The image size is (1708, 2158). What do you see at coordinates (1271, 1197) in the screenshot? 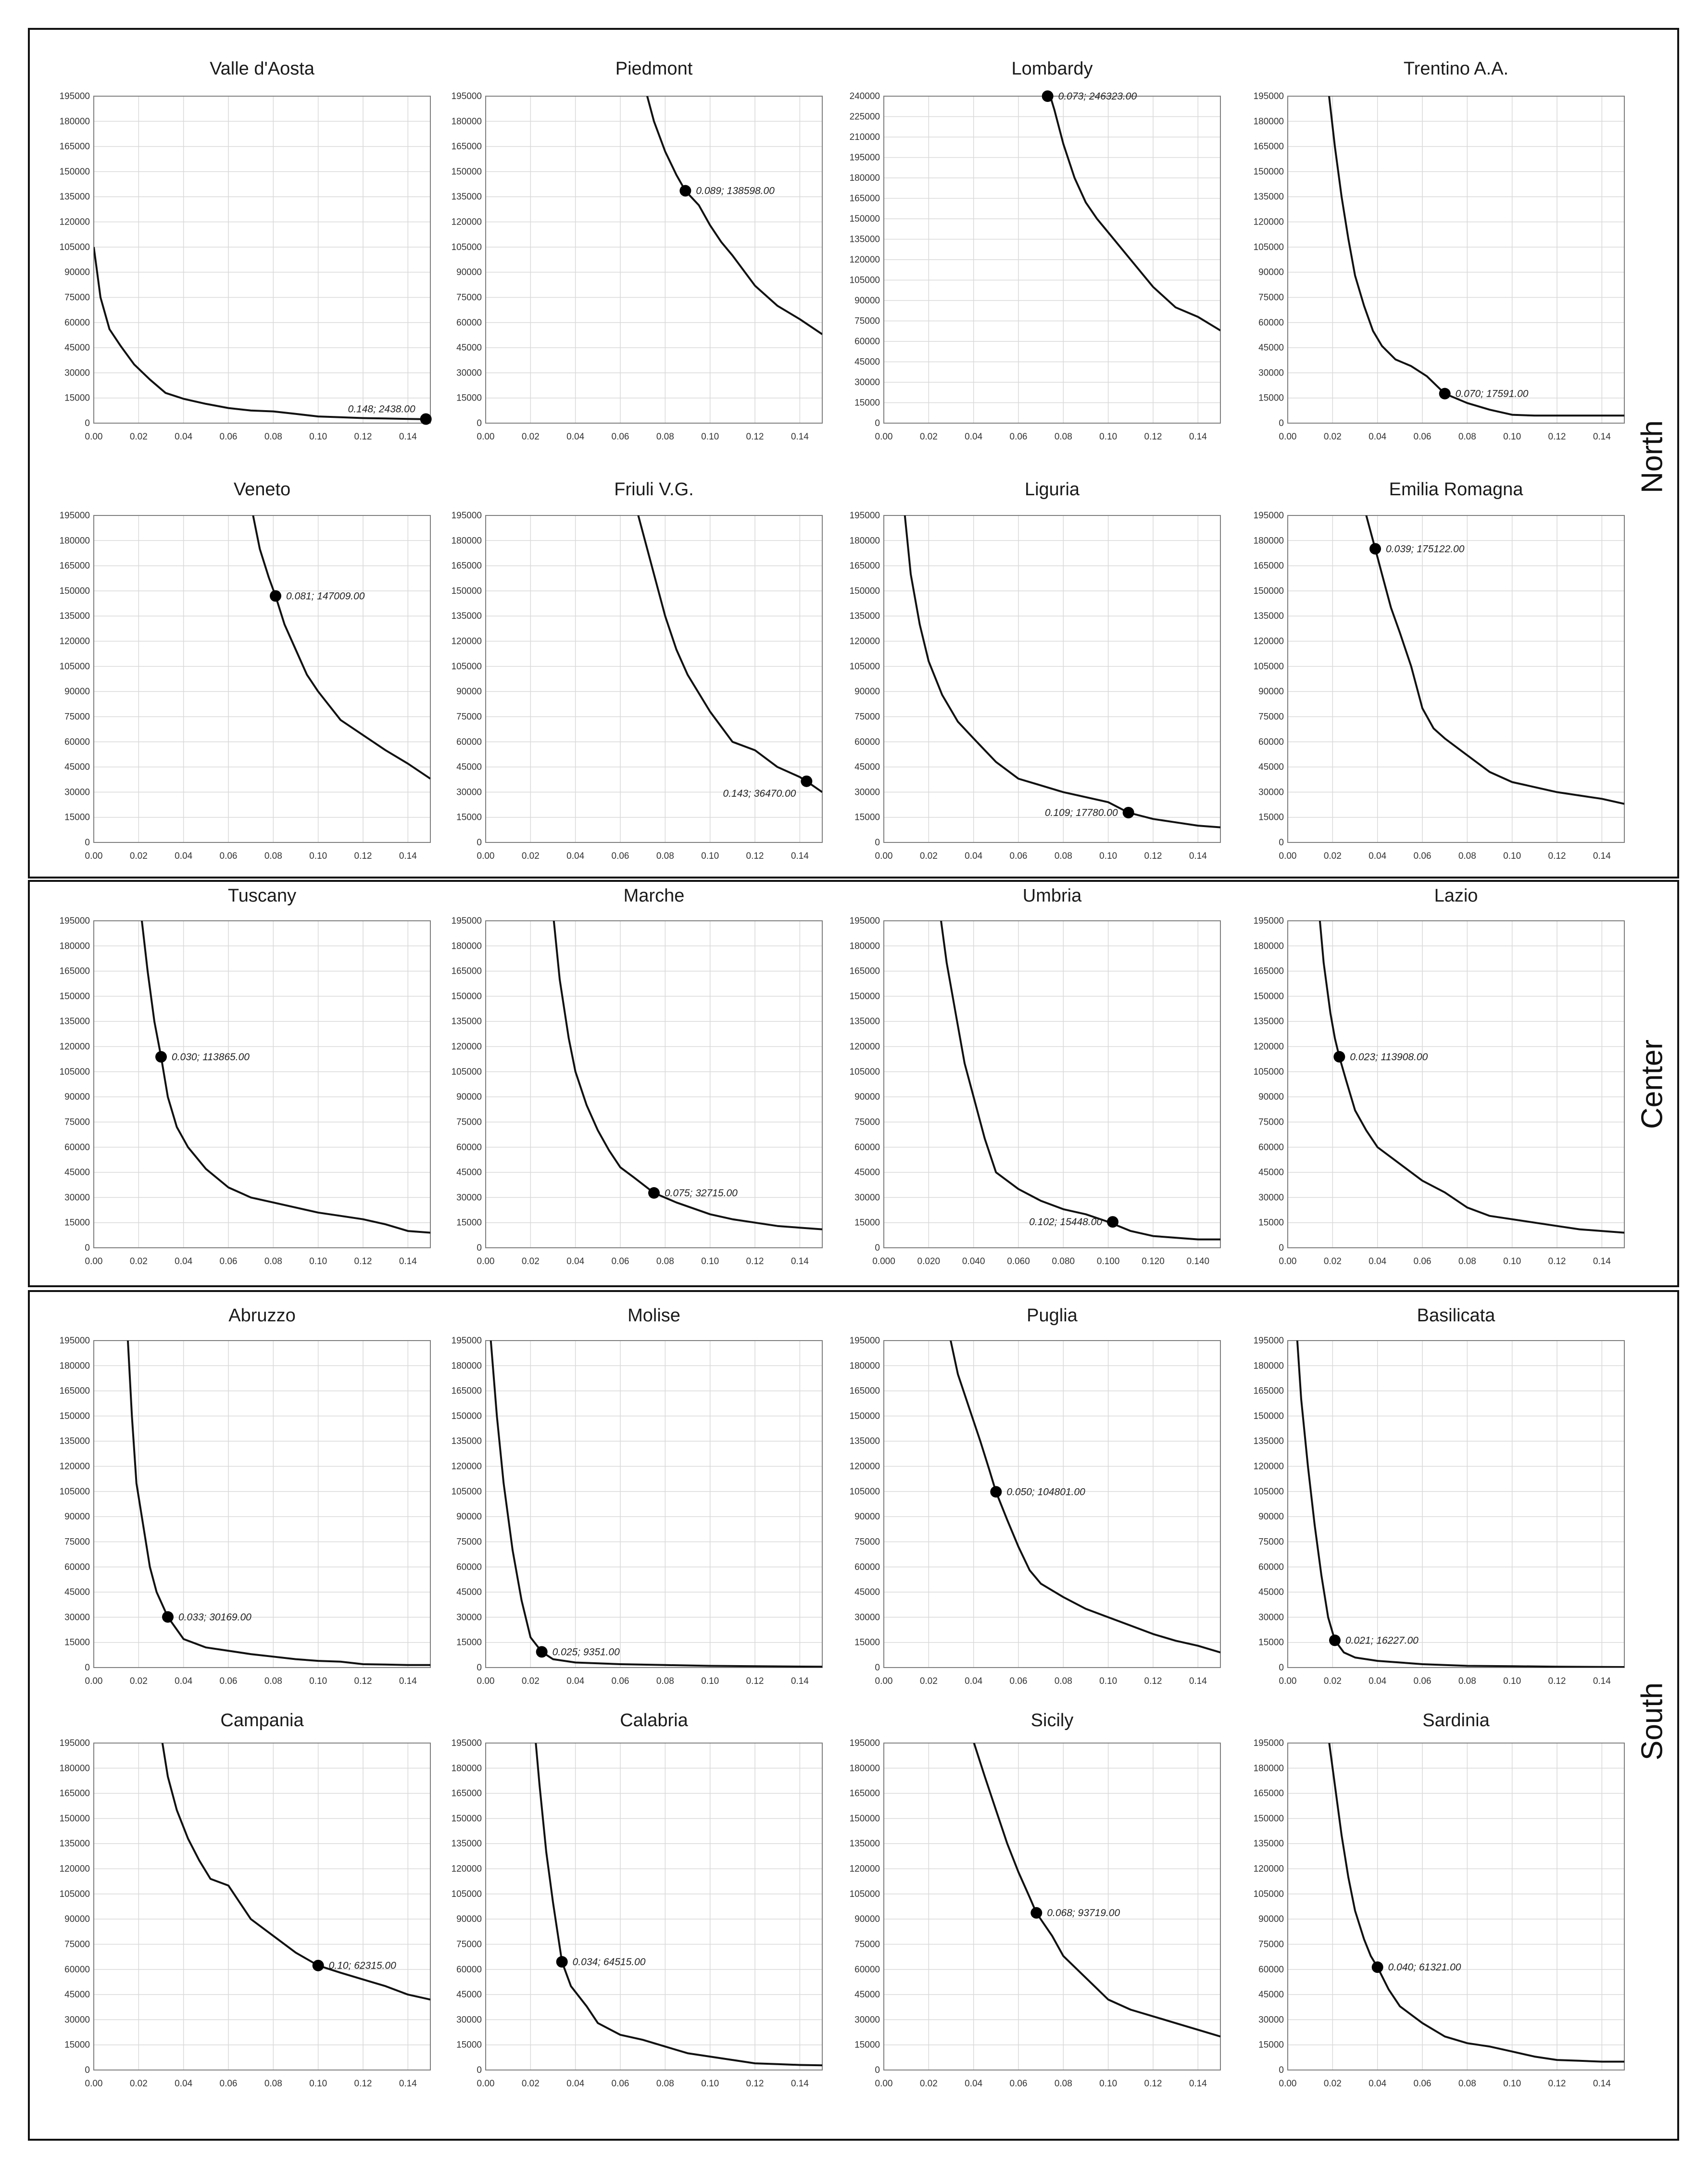
I see `y-tick-label: 30000` at bounding box center [1271, 1197].